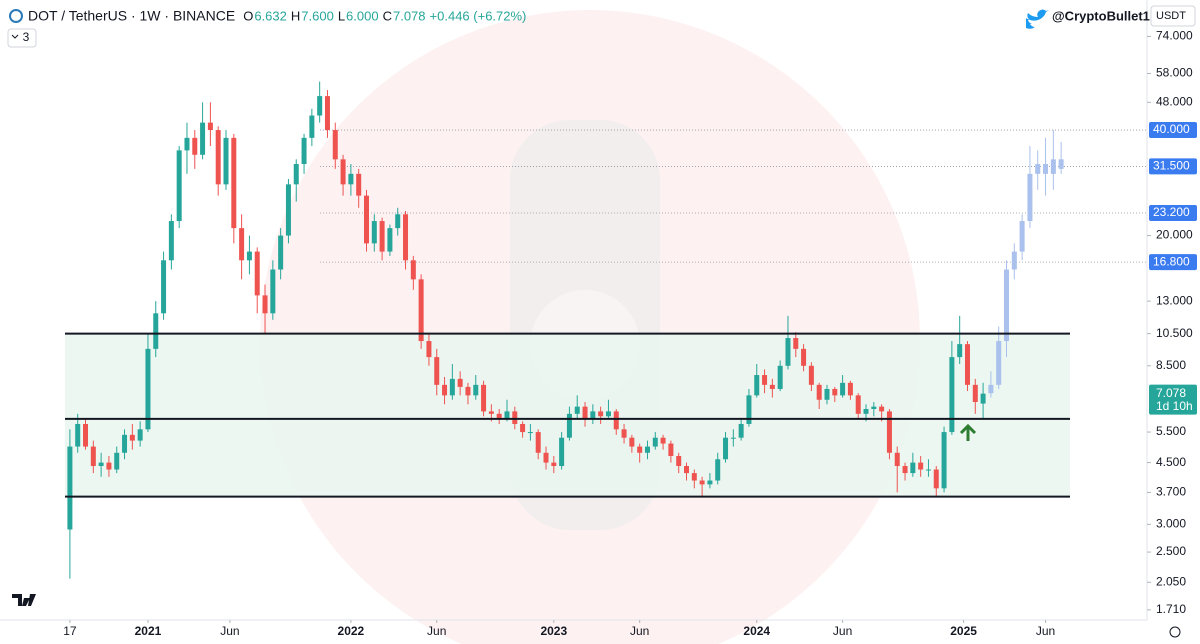 The image size is (1200, 644). Describe the element at coordinates (1174, 406) in the screenshot. I see `countdown: 1d 10h` at that location.